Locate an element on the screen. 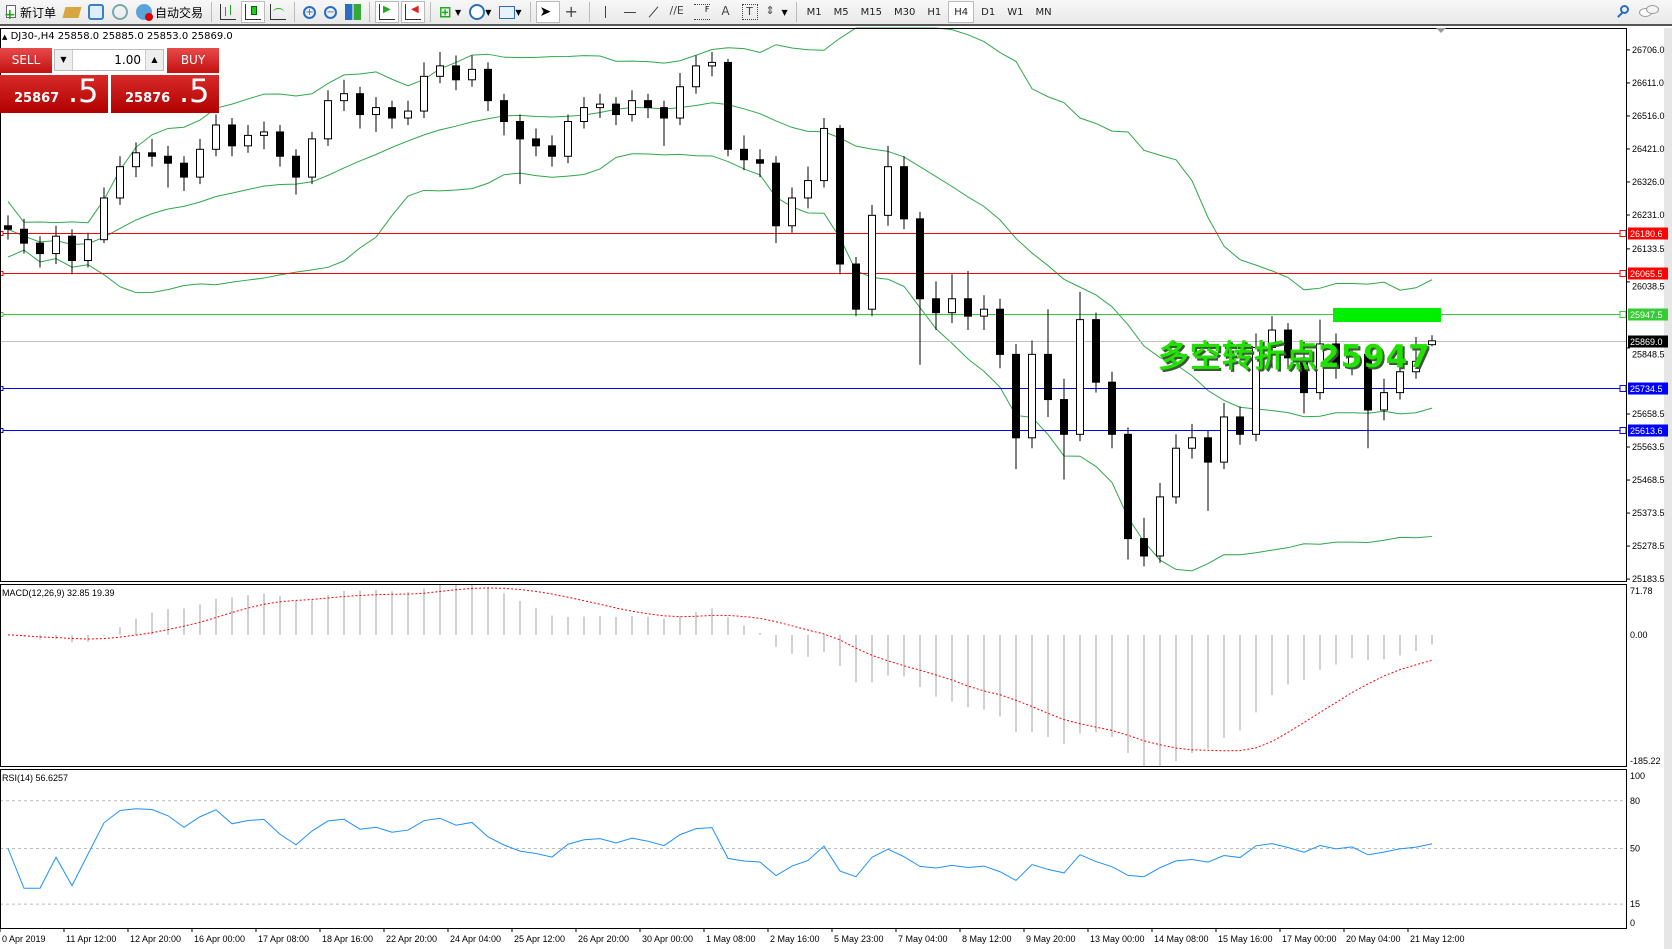 Image resolution: width=1672 pixels, height=949 pixels. text-icon: A is located at coordinates (725, 11).